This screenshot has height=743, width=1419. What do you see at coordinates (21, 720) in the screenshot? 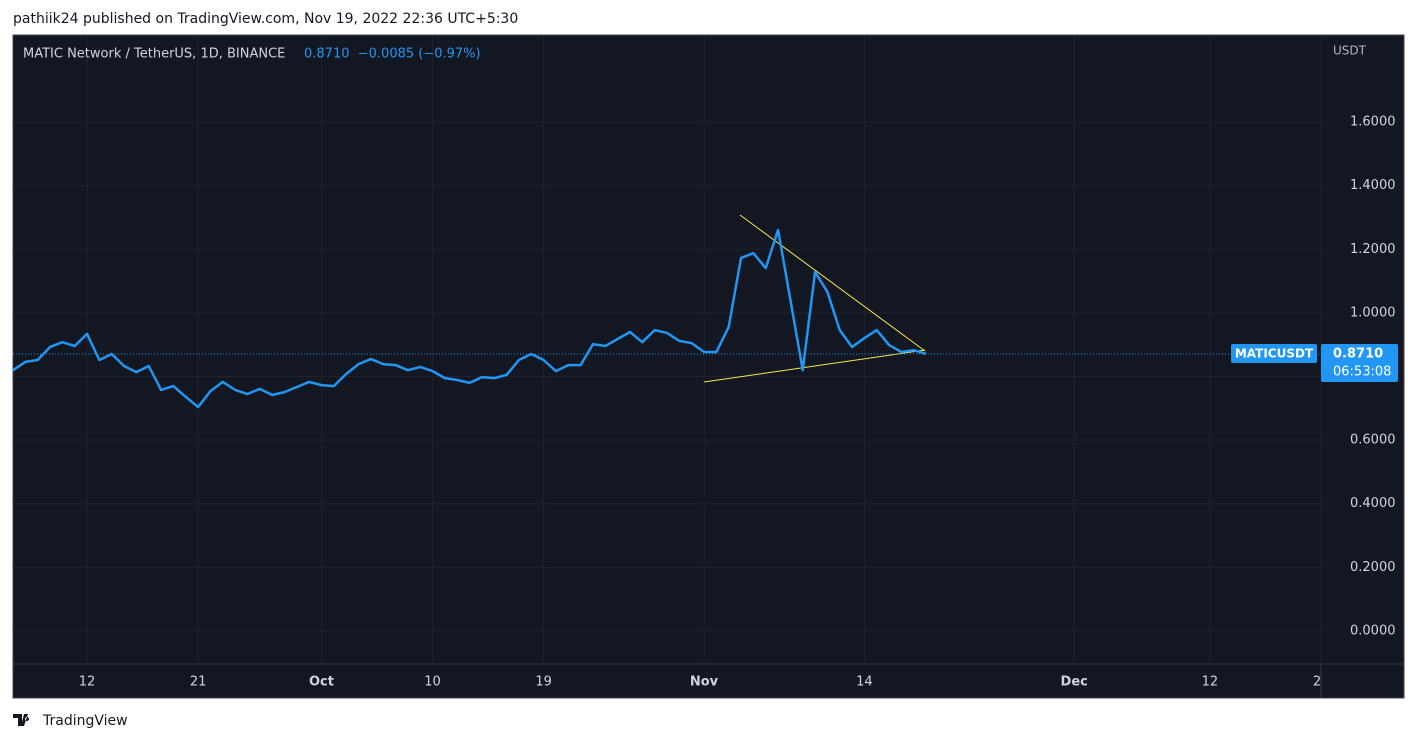
I see `brand-logo` at bounding box center [21, 720].